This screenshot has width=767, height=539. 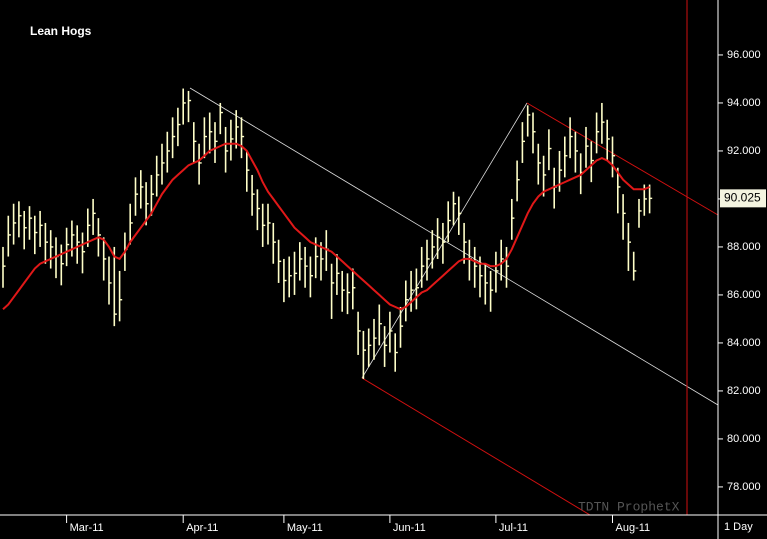 I want to click on x-tick-label: Aug-11, so click(x=633, y=528).